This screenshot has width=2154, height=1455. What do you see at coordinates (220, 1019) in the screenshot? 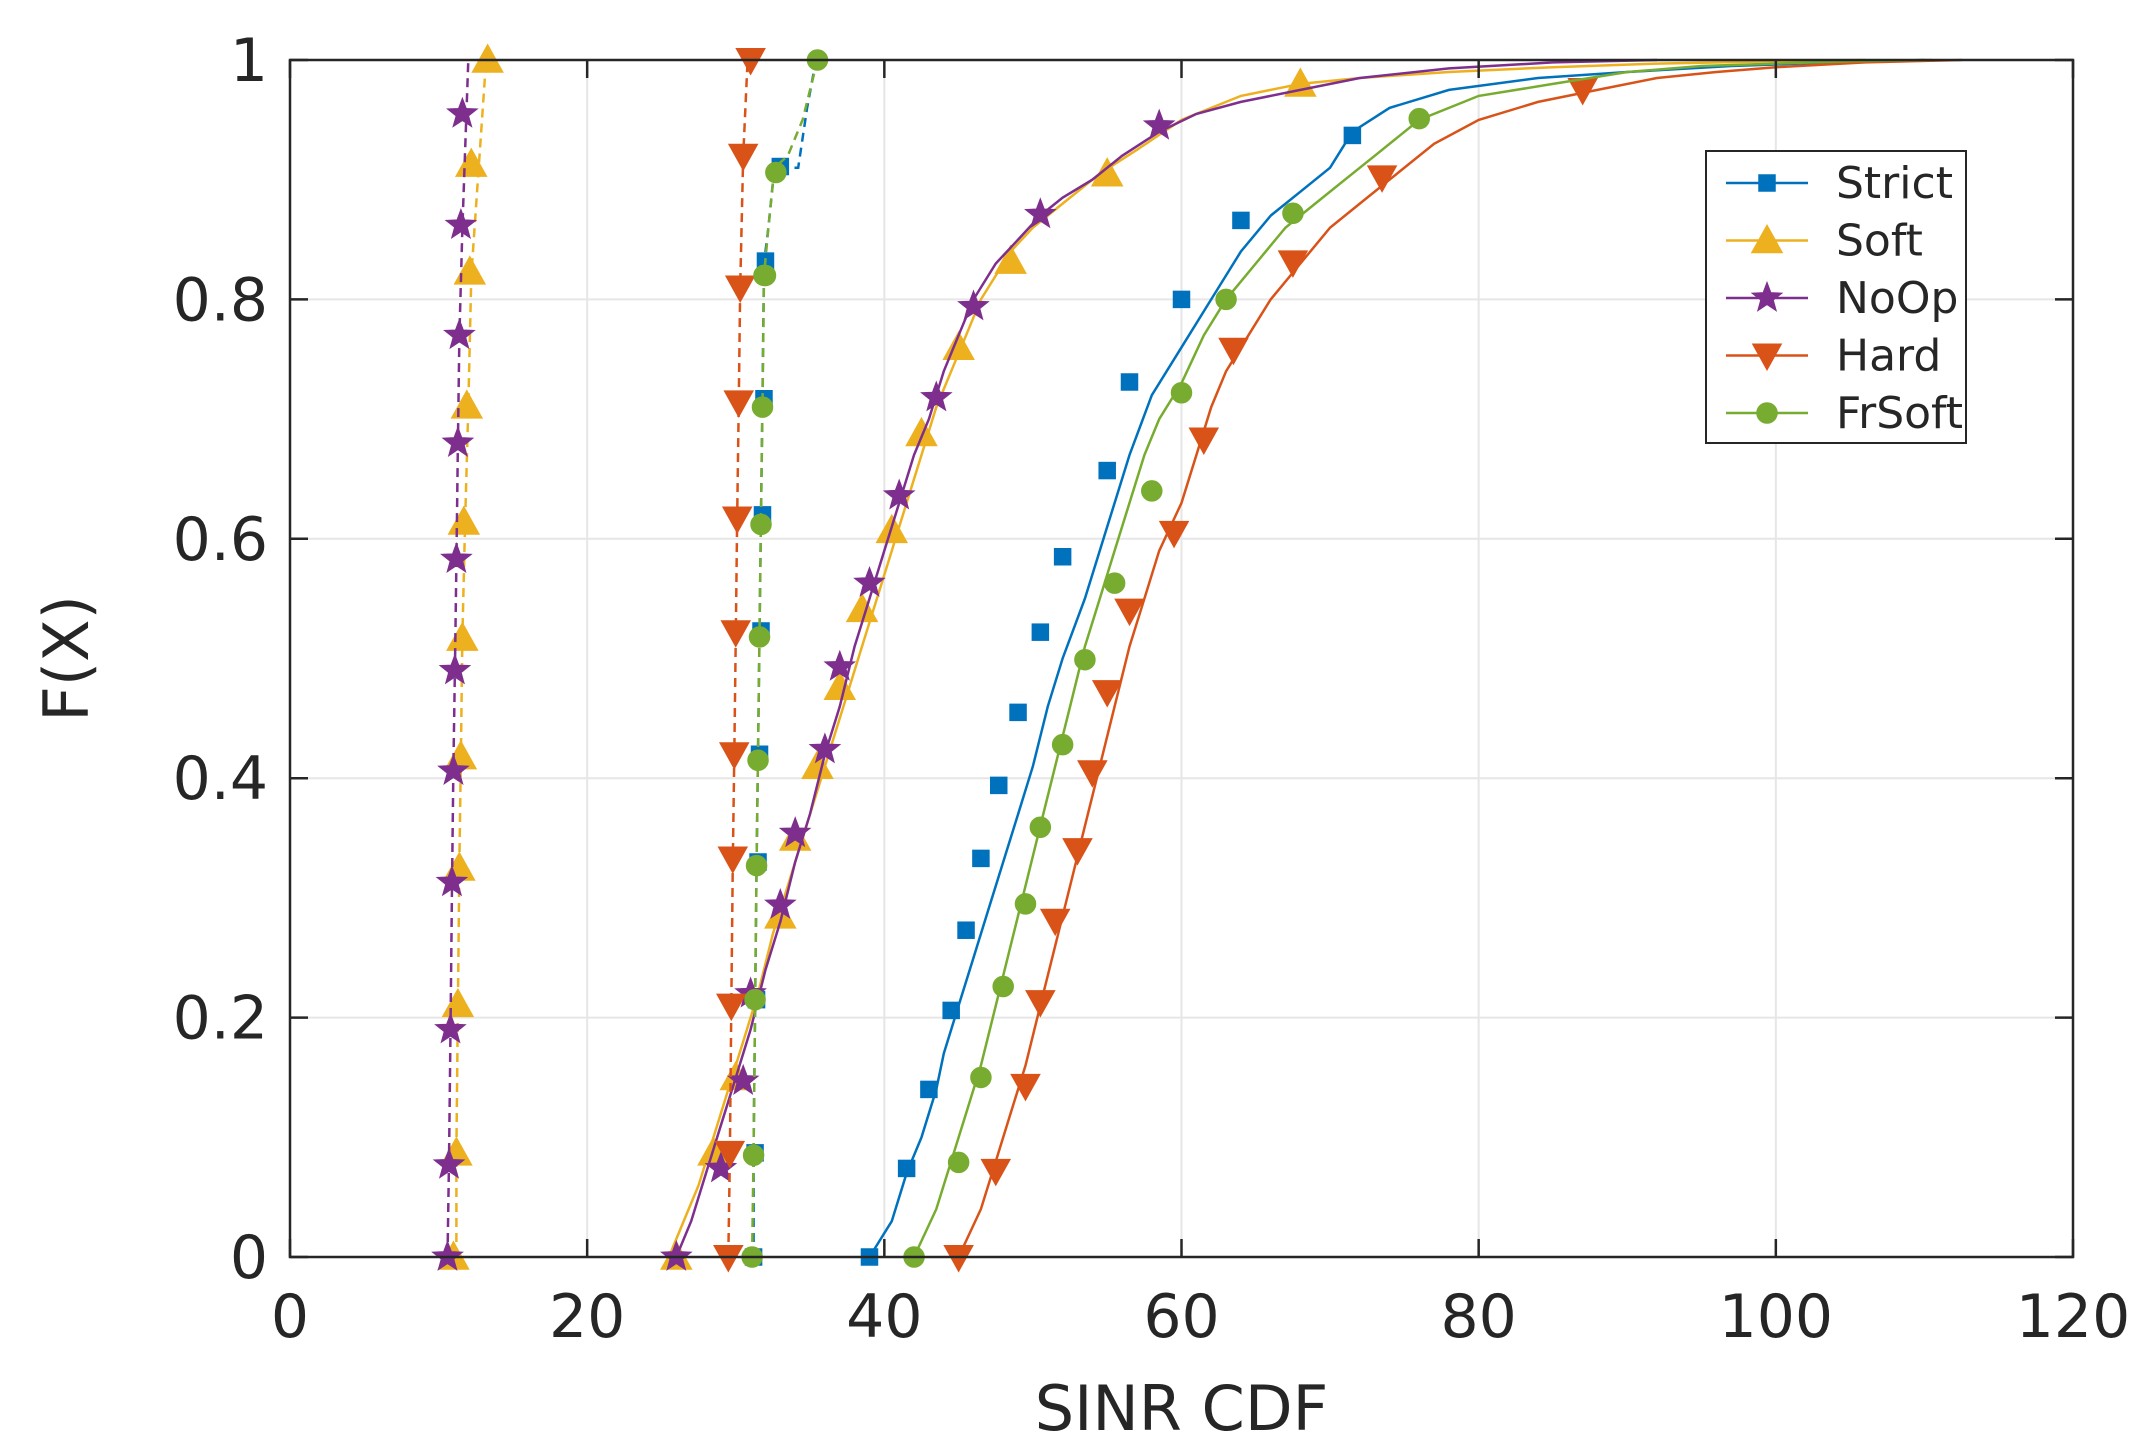
I see `y-tick-label: 0.2` at bounding box center [220, 1019].